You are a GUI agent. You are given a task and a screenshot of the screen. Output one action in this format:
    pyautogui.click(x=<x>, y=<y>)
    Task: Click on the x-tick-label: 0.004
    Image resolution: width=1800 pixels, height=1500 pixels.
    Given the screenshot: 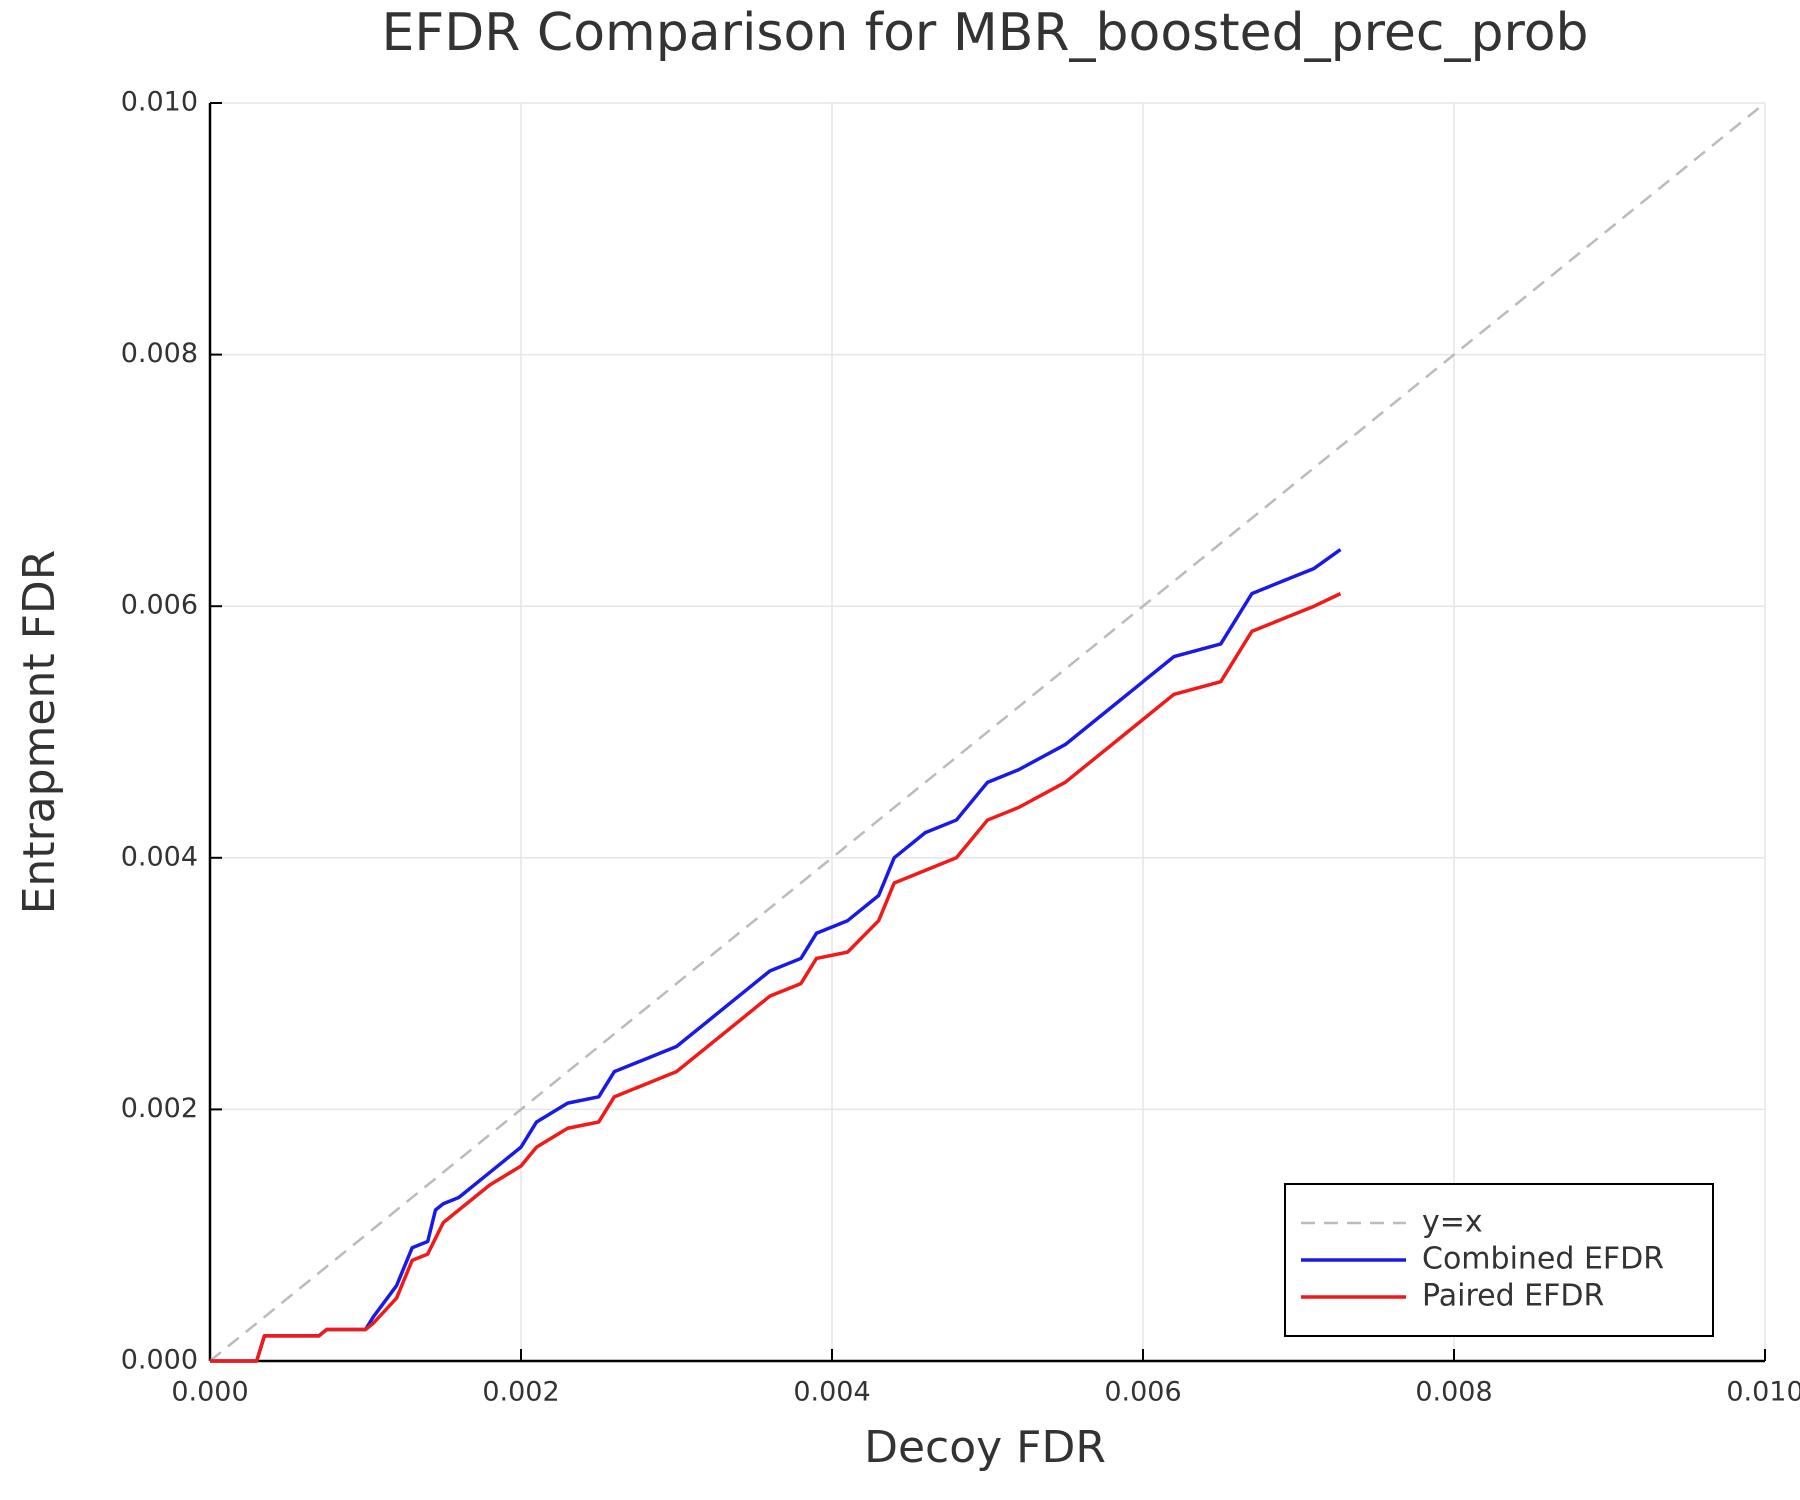 What is the action you would take?
    pyautogui.click(x=831, y=1392)
    